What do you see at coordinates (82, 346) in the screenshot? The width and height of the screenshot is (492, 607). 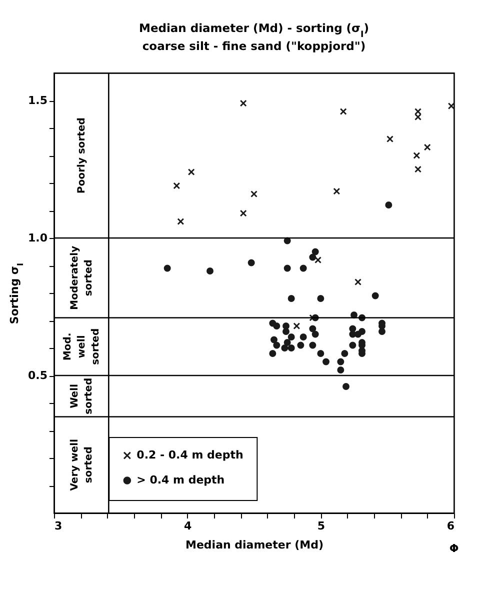 I see `annotation: Mod. well sorted` at bounding box center [82, 346].